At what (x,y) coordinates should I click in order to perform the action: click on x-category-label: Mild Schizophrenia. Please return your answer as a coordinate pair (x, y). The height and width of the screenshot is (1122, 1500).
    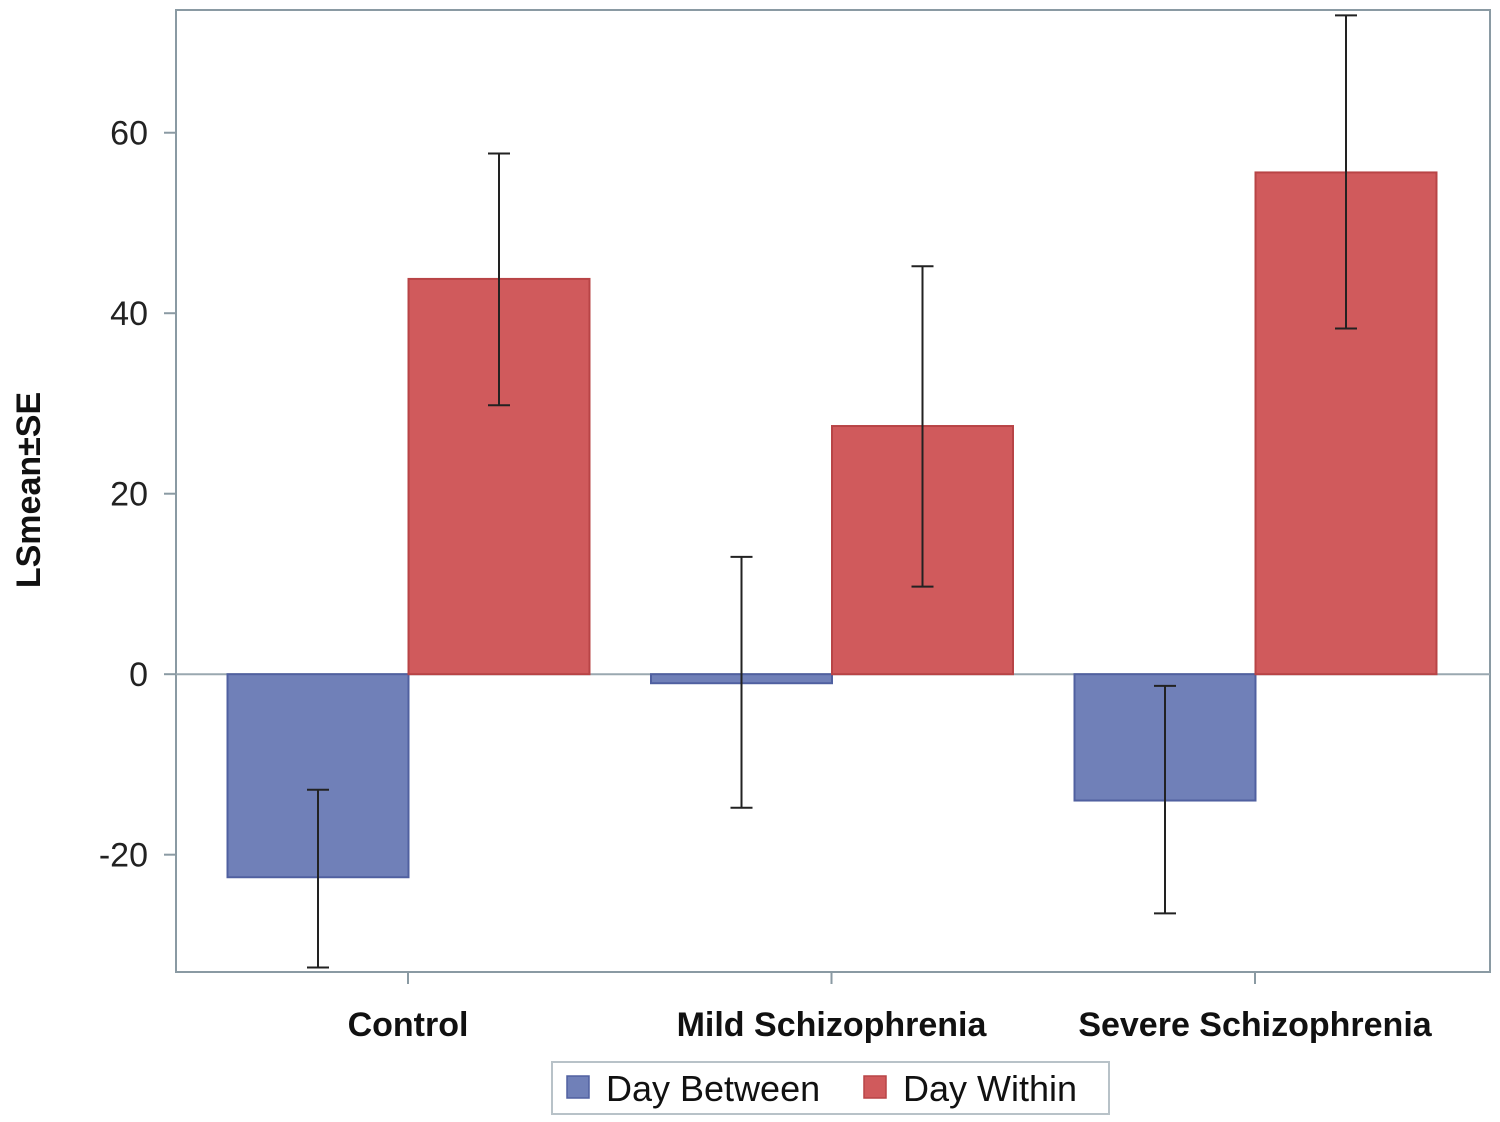
    Looking at the image, I should click on (832, 1025).